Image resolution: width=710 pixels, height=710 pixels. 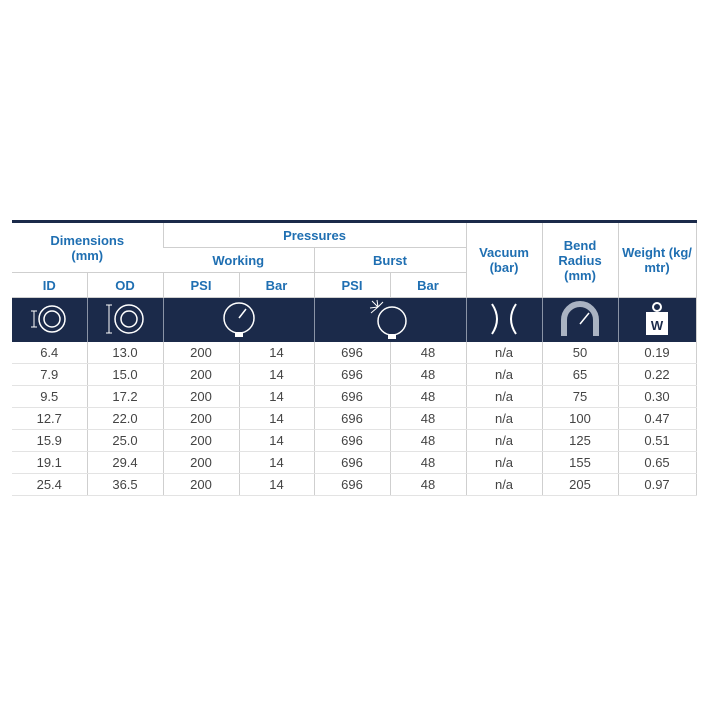 I want to click on table-cell: 25.4, so click(x=49, y=484).